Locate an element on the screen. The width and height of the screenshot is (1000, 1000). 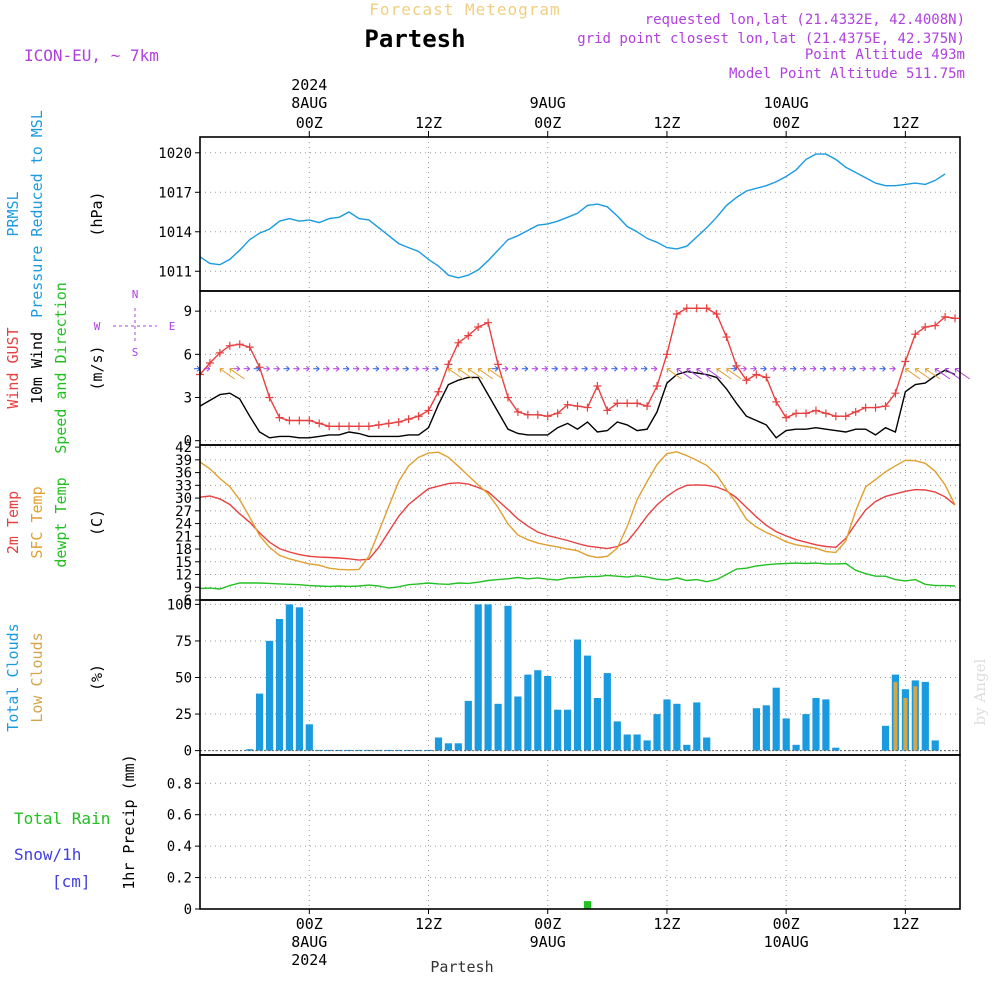
compass-letter-e: E is located at coordinates (172, 326).